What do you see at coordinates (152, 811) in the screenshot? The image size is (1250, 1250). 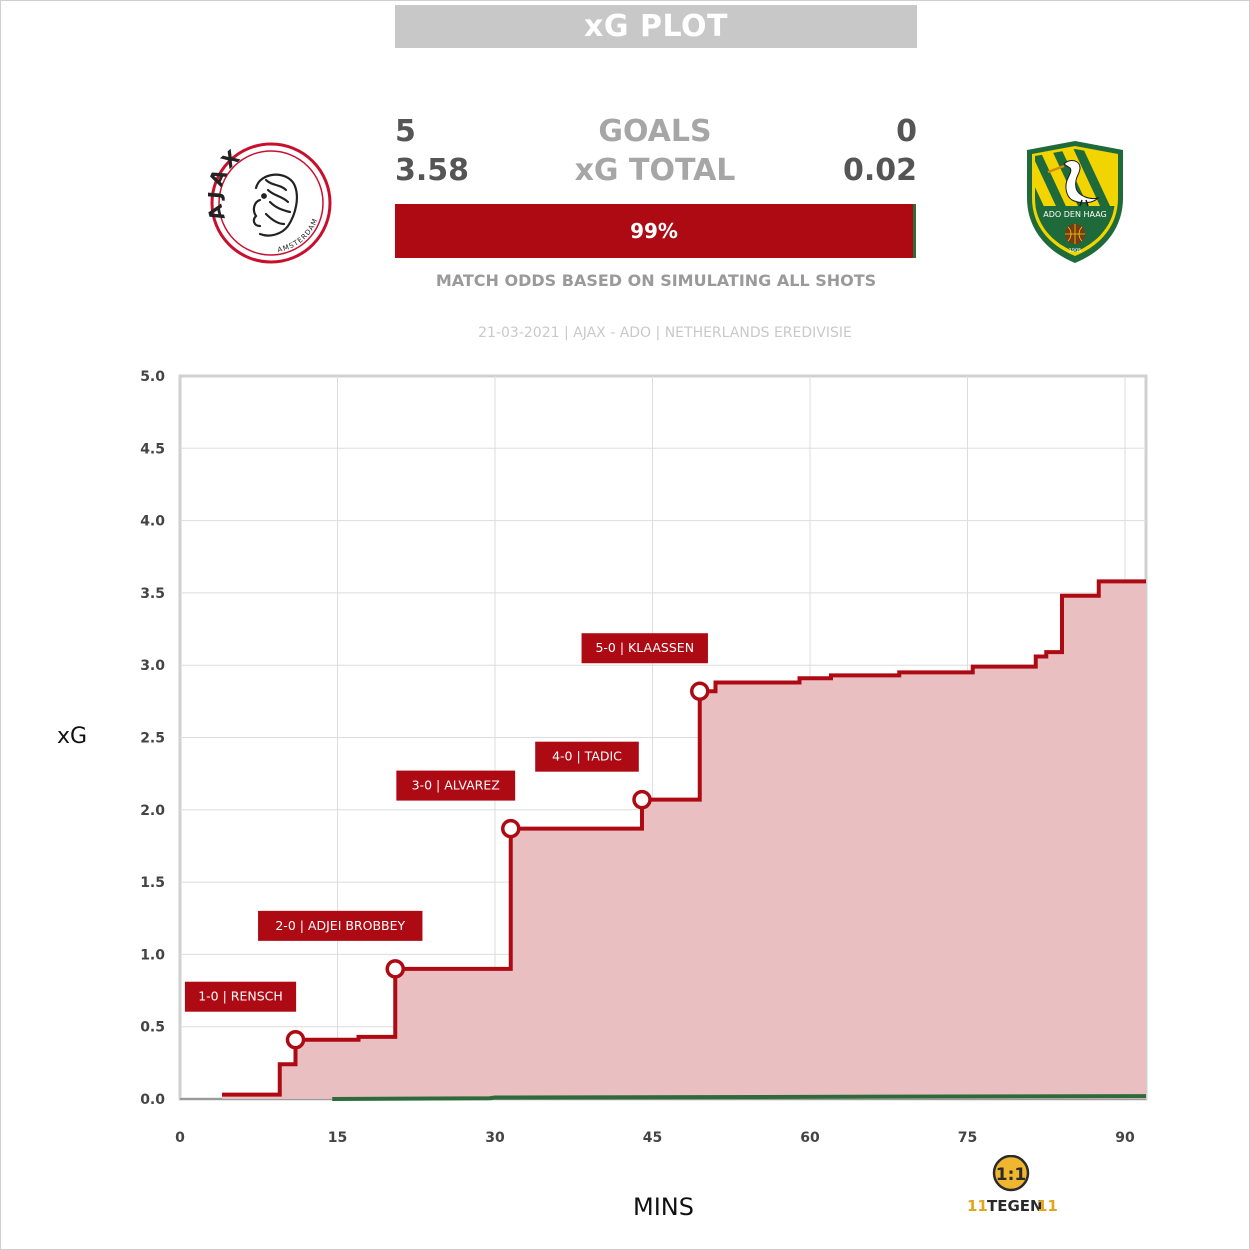 I see `y-tick-label: 2.0` at bounding box center [152, 811].